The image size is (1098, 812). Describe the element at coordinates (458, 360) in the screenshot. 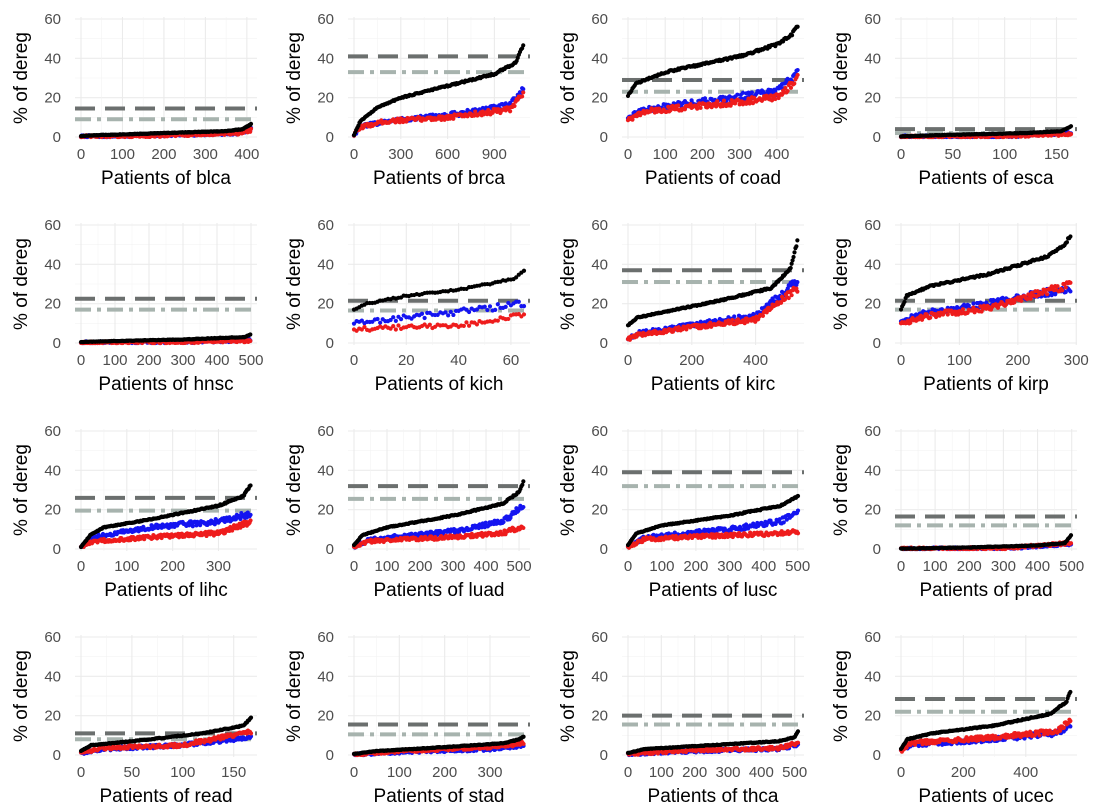

I see `x-tick-label: 40` at that location.